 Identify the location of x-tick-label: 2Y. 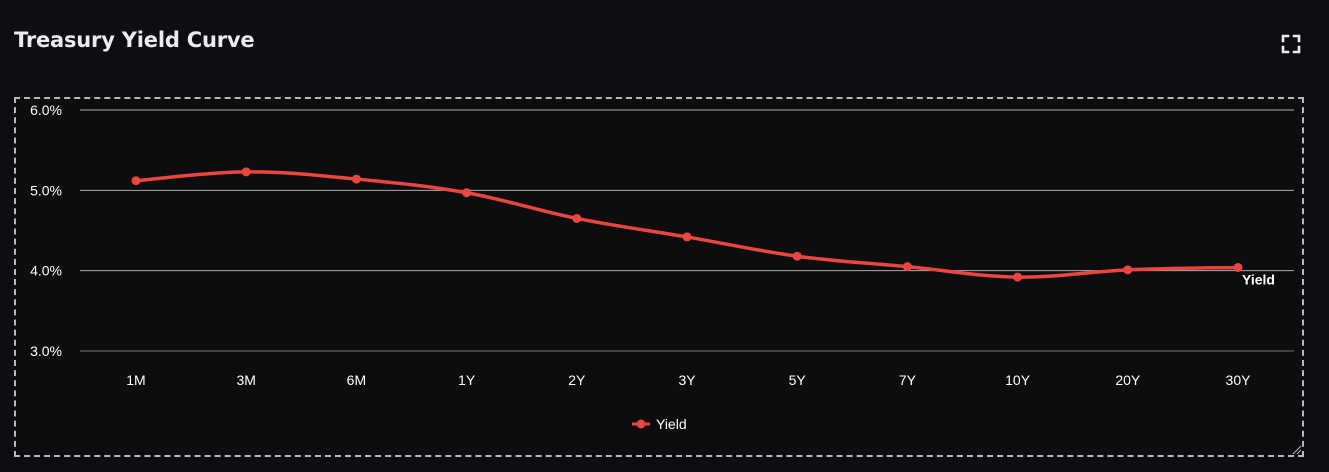
(577, 380).